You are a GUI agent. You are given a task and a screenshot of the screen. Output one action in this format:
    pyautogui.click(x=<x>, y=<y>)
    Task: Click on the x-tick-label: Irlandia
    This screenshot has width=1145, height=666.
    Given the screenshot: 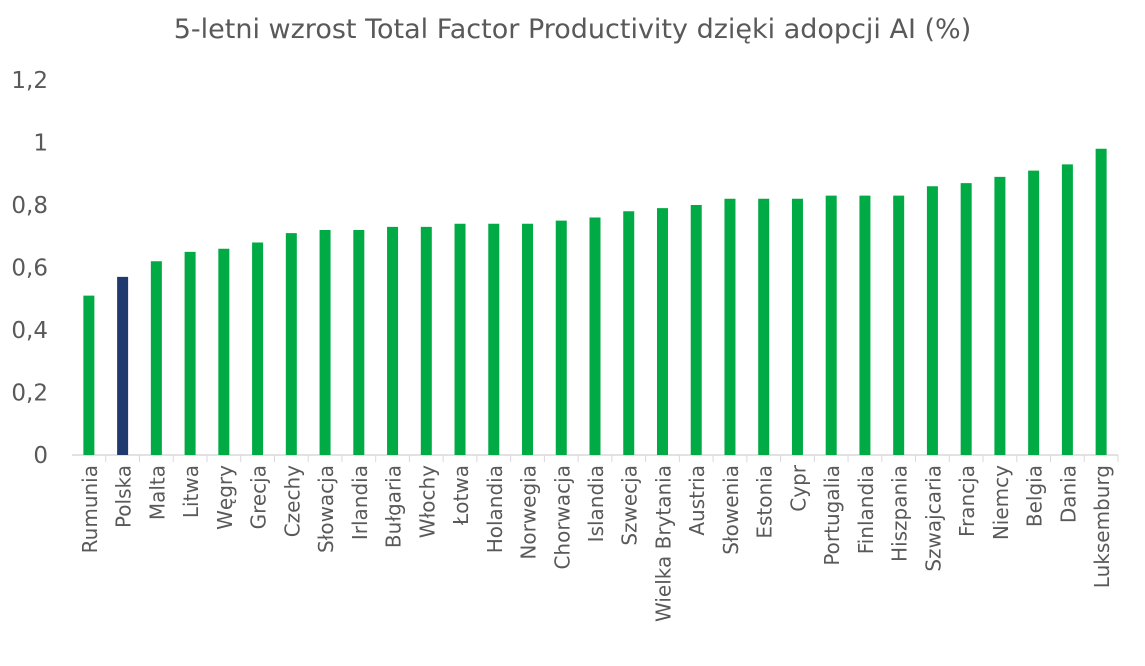 What is the action you would take?
    pyautogui.click(x=360, y=502)
    